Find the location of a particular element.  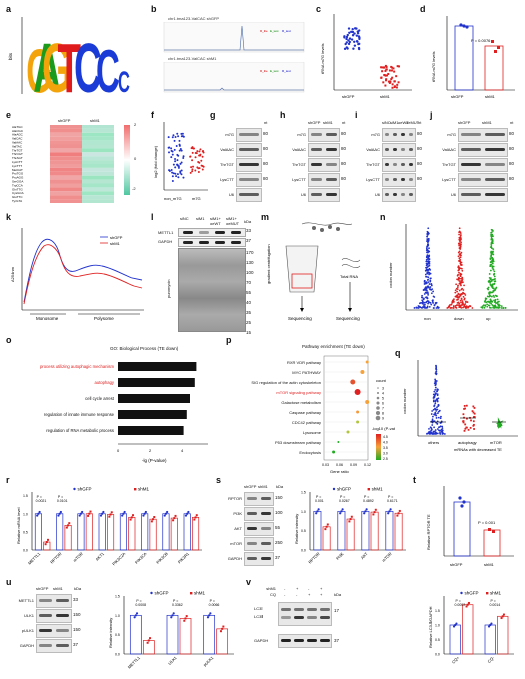

e-col-shm1: shM1 is located at coordinates (95, 120).